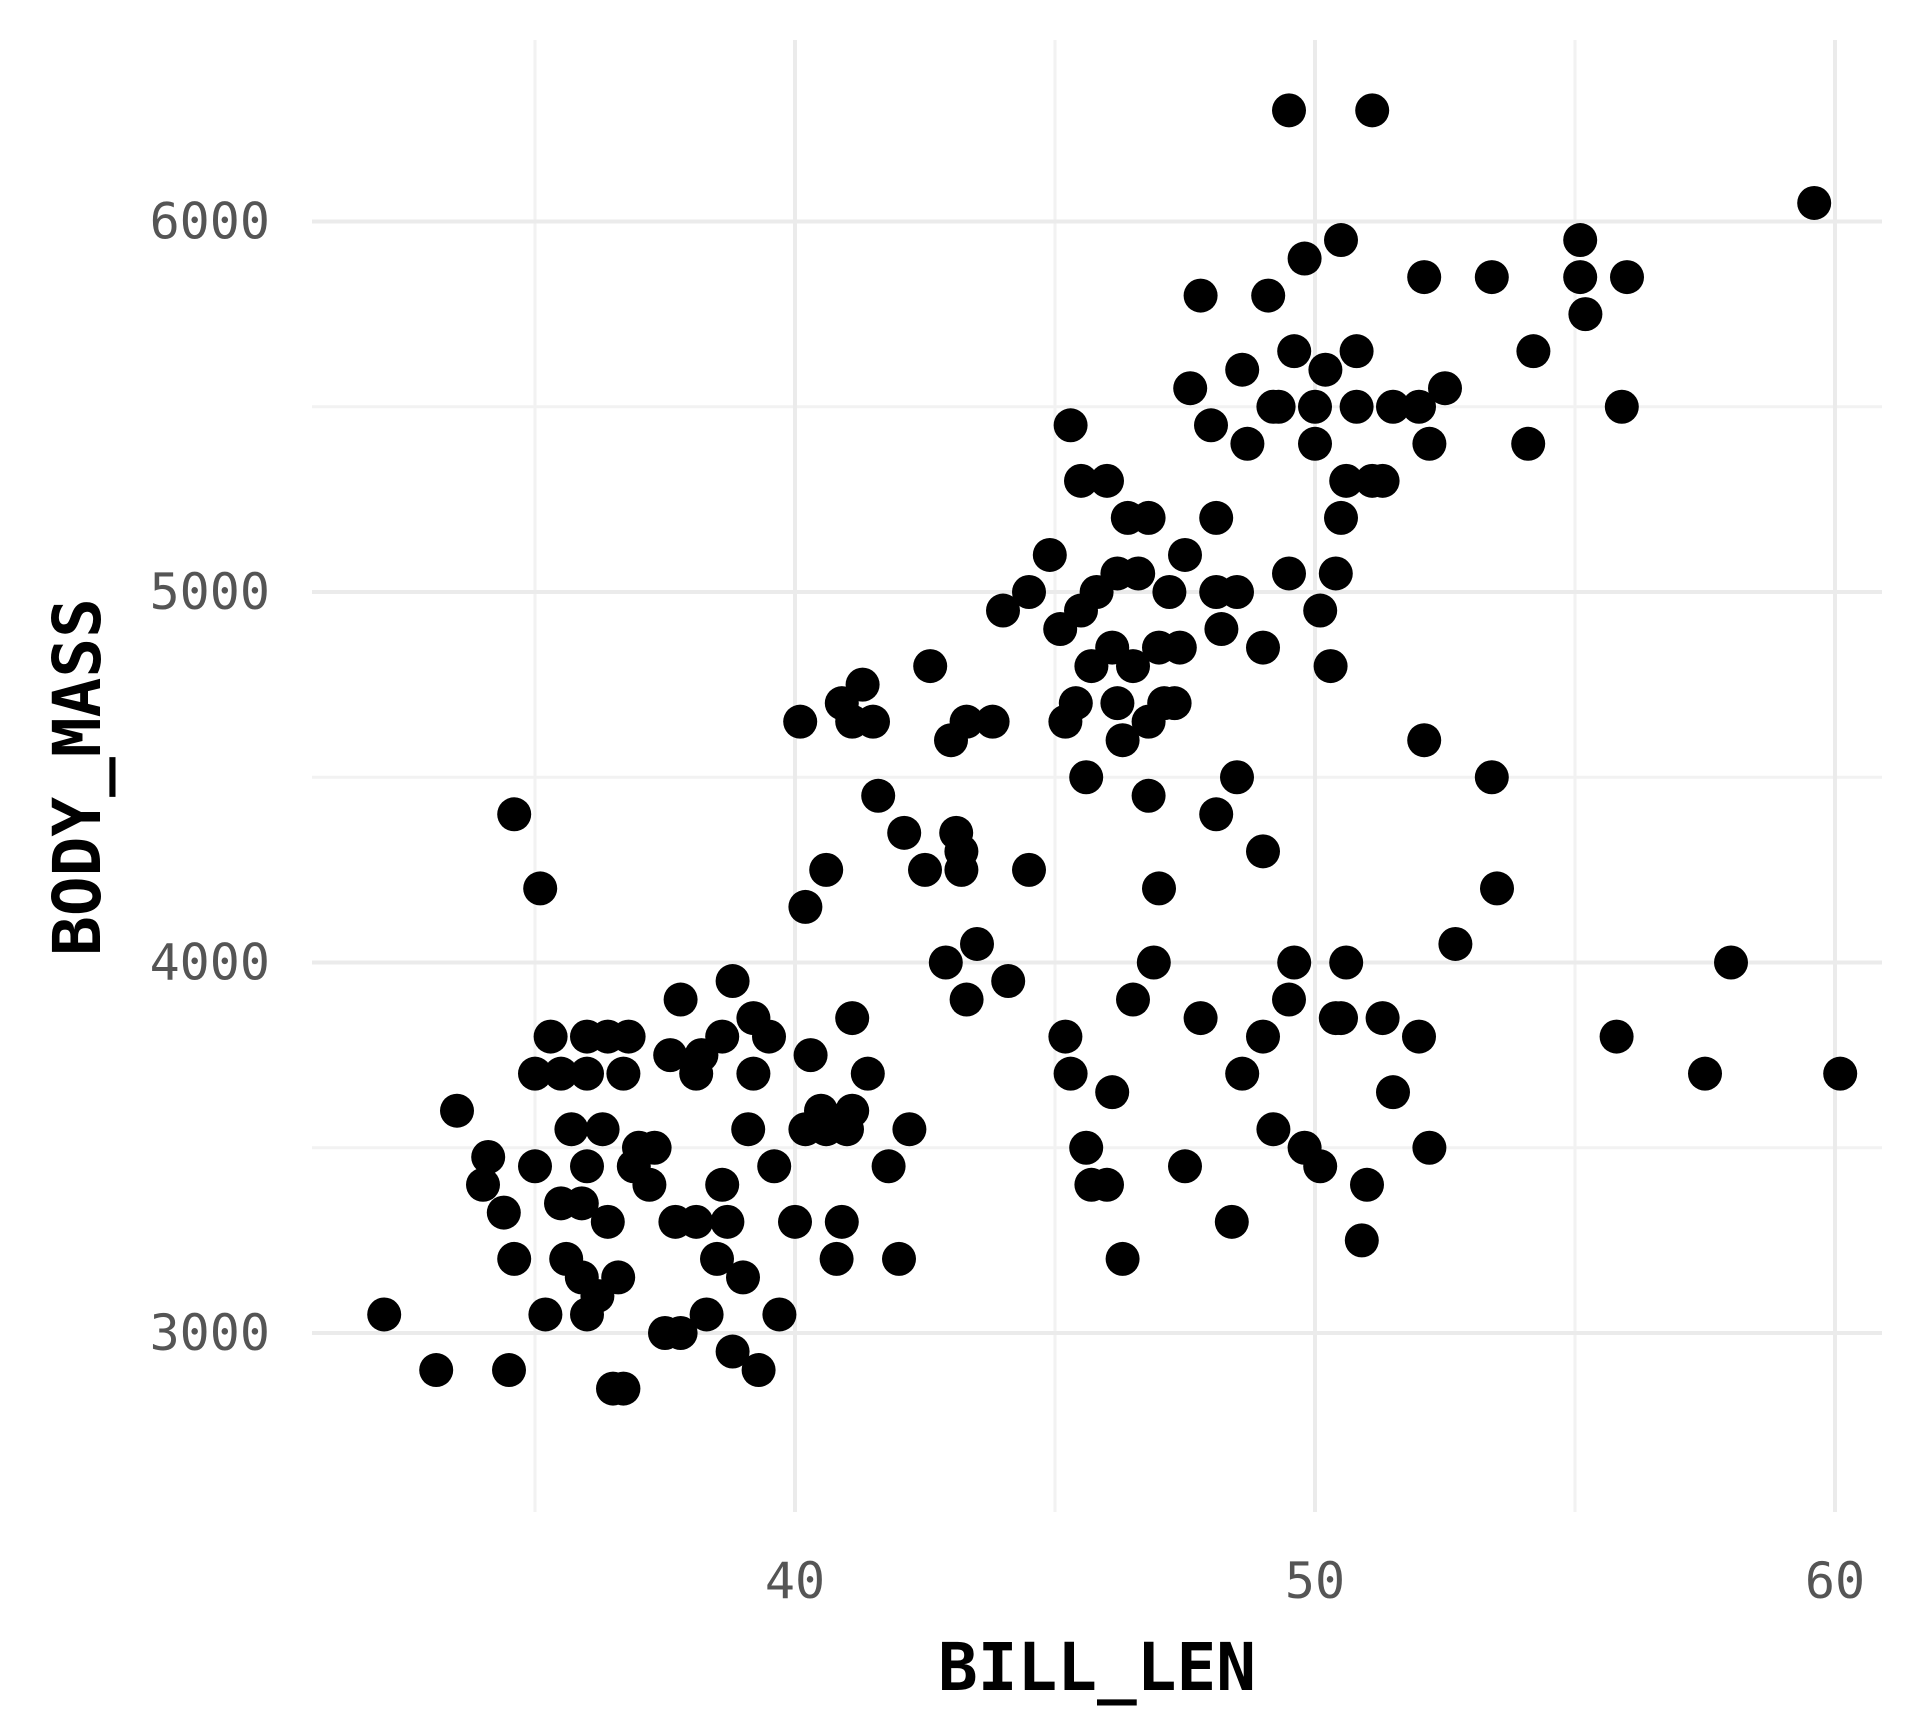 The width and height of the screenshot is (1920, 1728). What do you see at coordinates (210, 592) in the screenshot?
I see `y-tick-label: 5000` at bounding box center [210, 592].